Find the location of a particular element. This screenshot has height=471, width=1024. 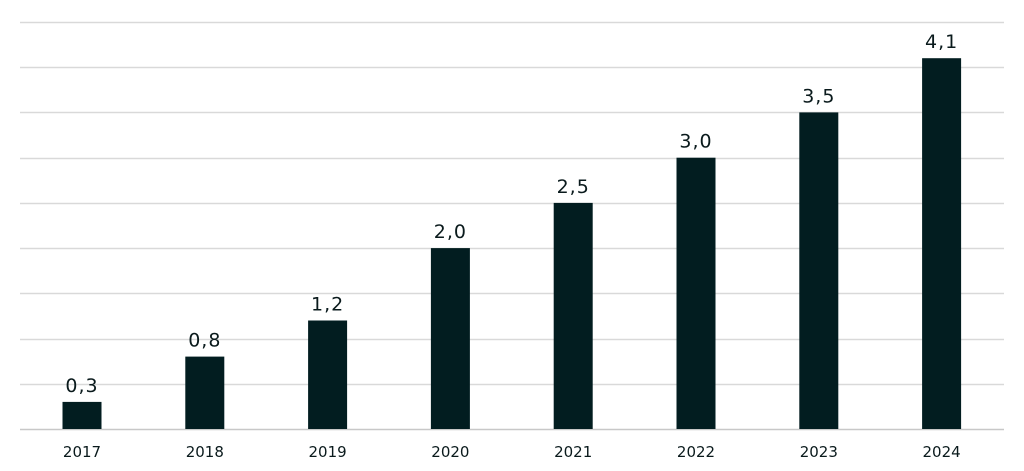

bar-value-label-2019: 1,2 is located at coordinates (327, 305).